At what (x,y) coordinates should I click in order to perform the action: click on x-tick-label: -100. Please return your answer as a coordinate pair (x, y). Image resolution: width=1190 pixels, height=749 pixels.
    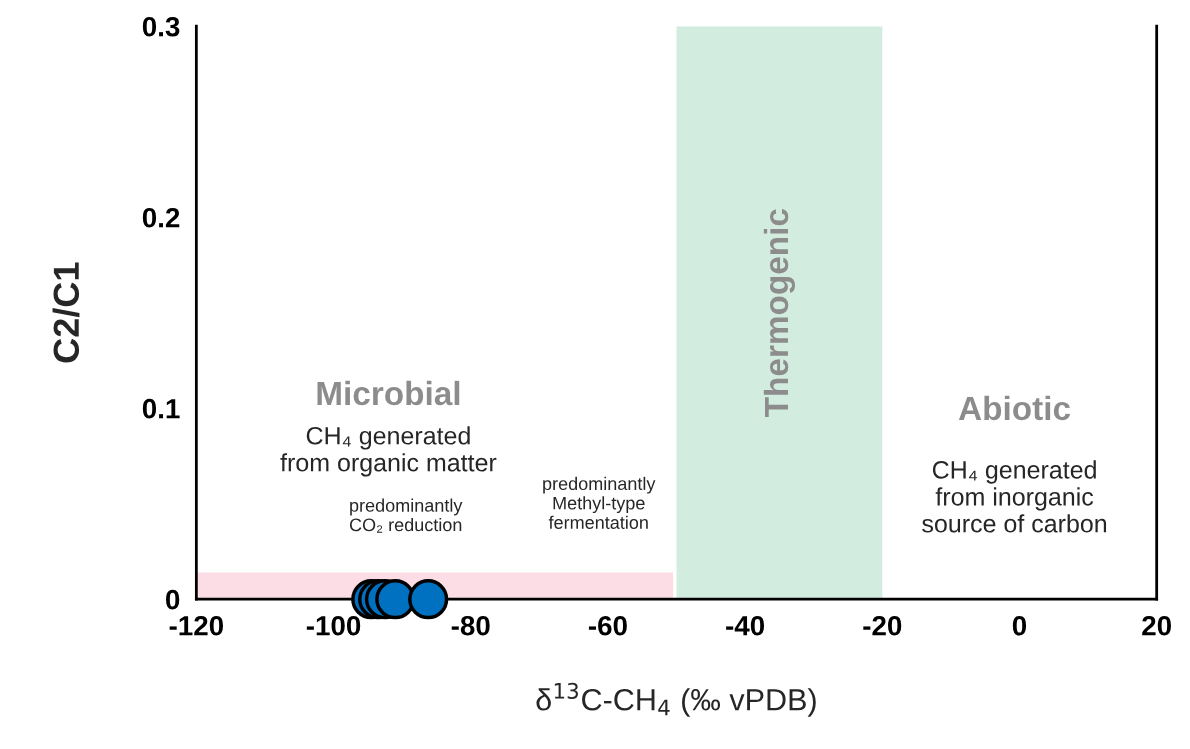
    Looking at the image, I should click on (333, 625).